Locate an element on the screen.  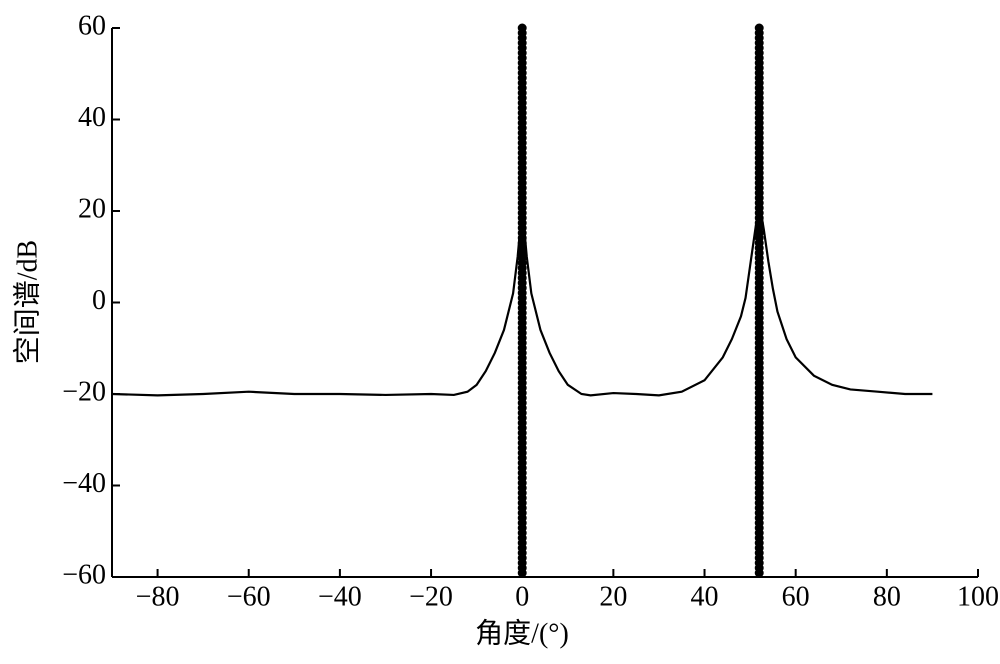
y-tick-label: −40 is located at coordinates (84, 483).